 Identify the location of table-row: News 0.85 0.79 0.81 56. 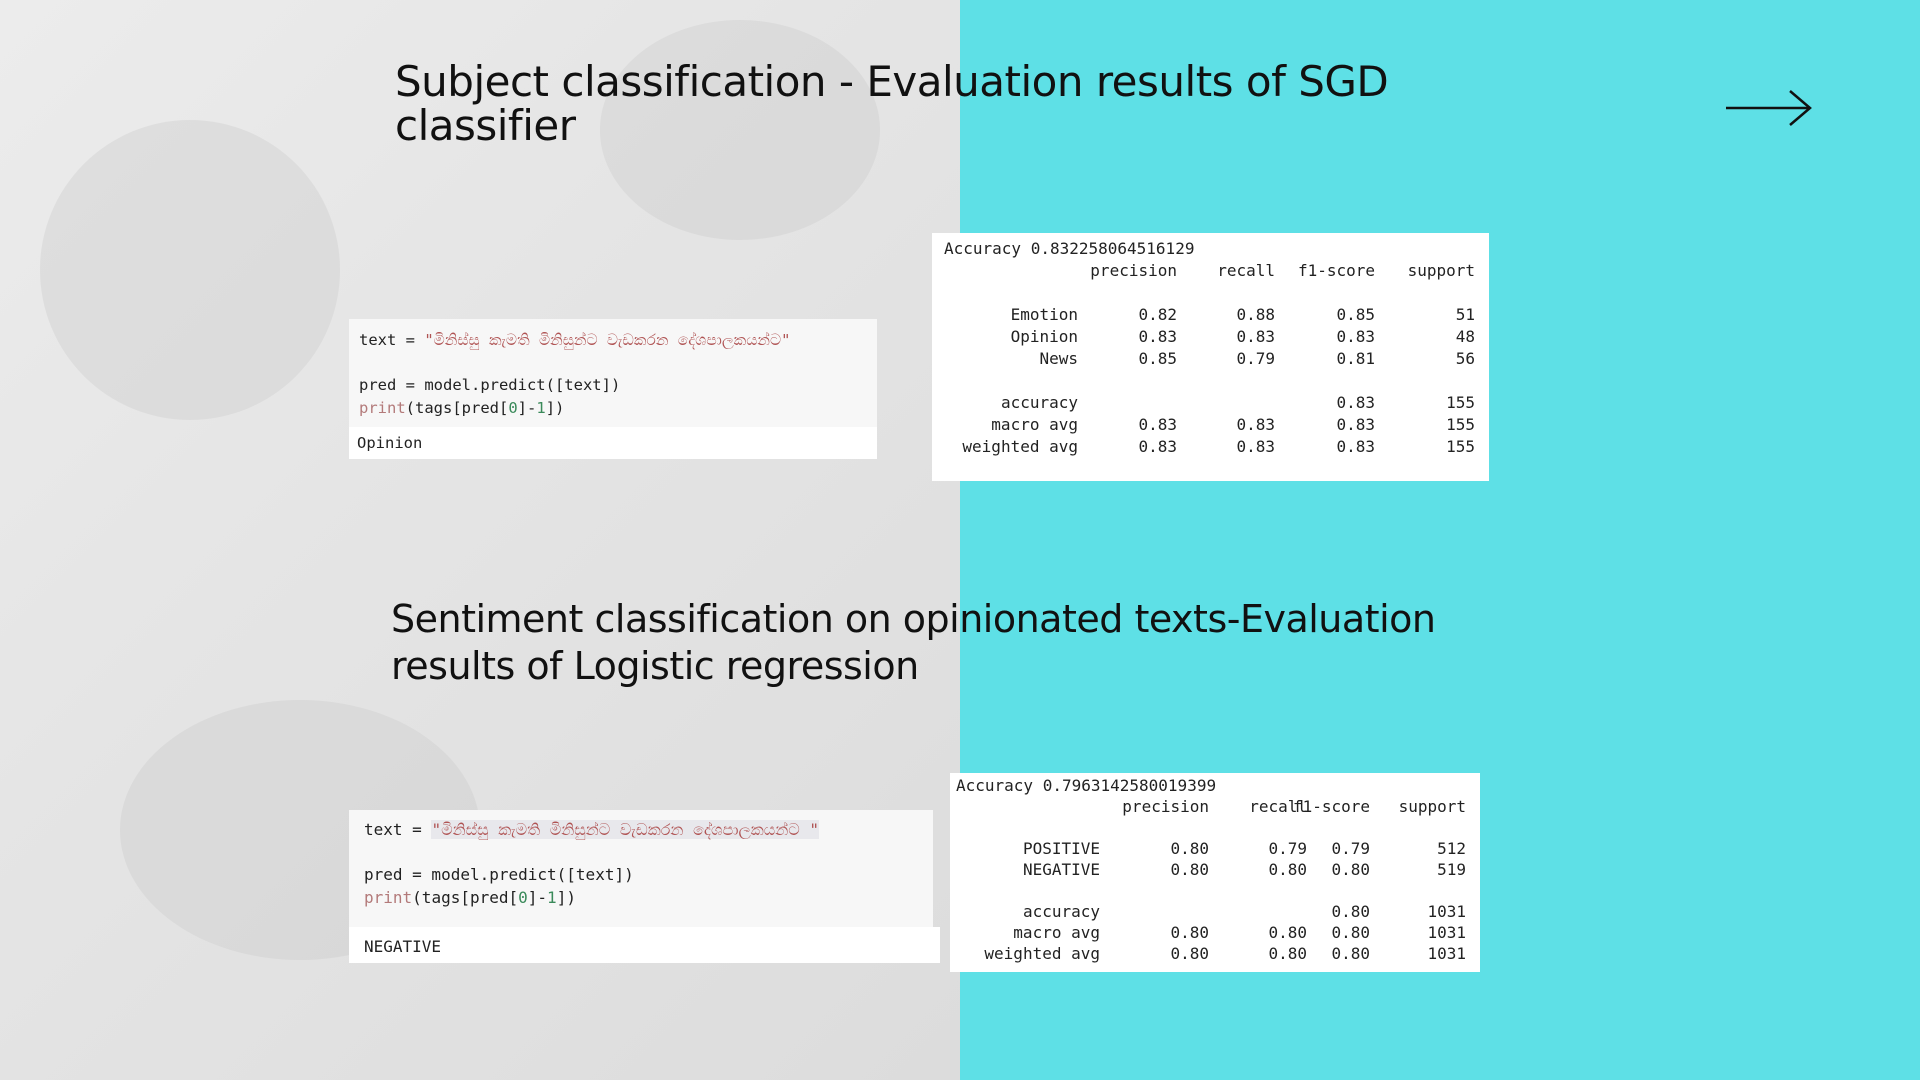
(1210, 360).